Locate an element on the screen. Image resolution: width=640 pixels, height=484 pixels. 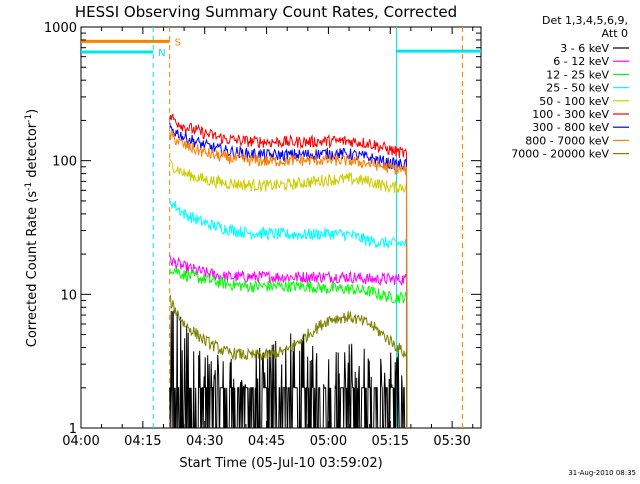
legend-header-line-2: Att 0 is located at coordinates (615, 33).